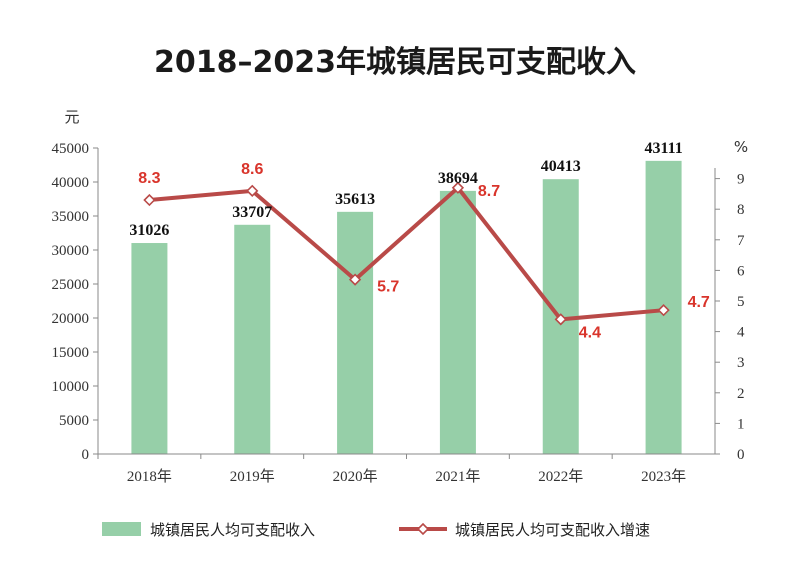 The width and height of the screenshot is (791, 566). What do you see at coordinates (71, 353) in the screenshot?
I see `left-tick-label-3: 15000` at bounding box center [71, 353].